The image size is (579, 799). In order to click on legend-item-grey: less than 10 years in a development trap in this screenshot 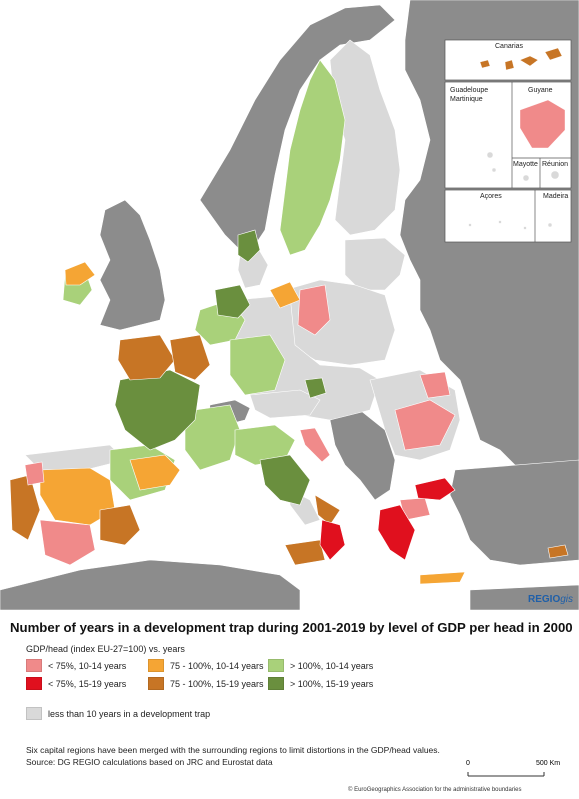, I will do `click(118, 713)`.